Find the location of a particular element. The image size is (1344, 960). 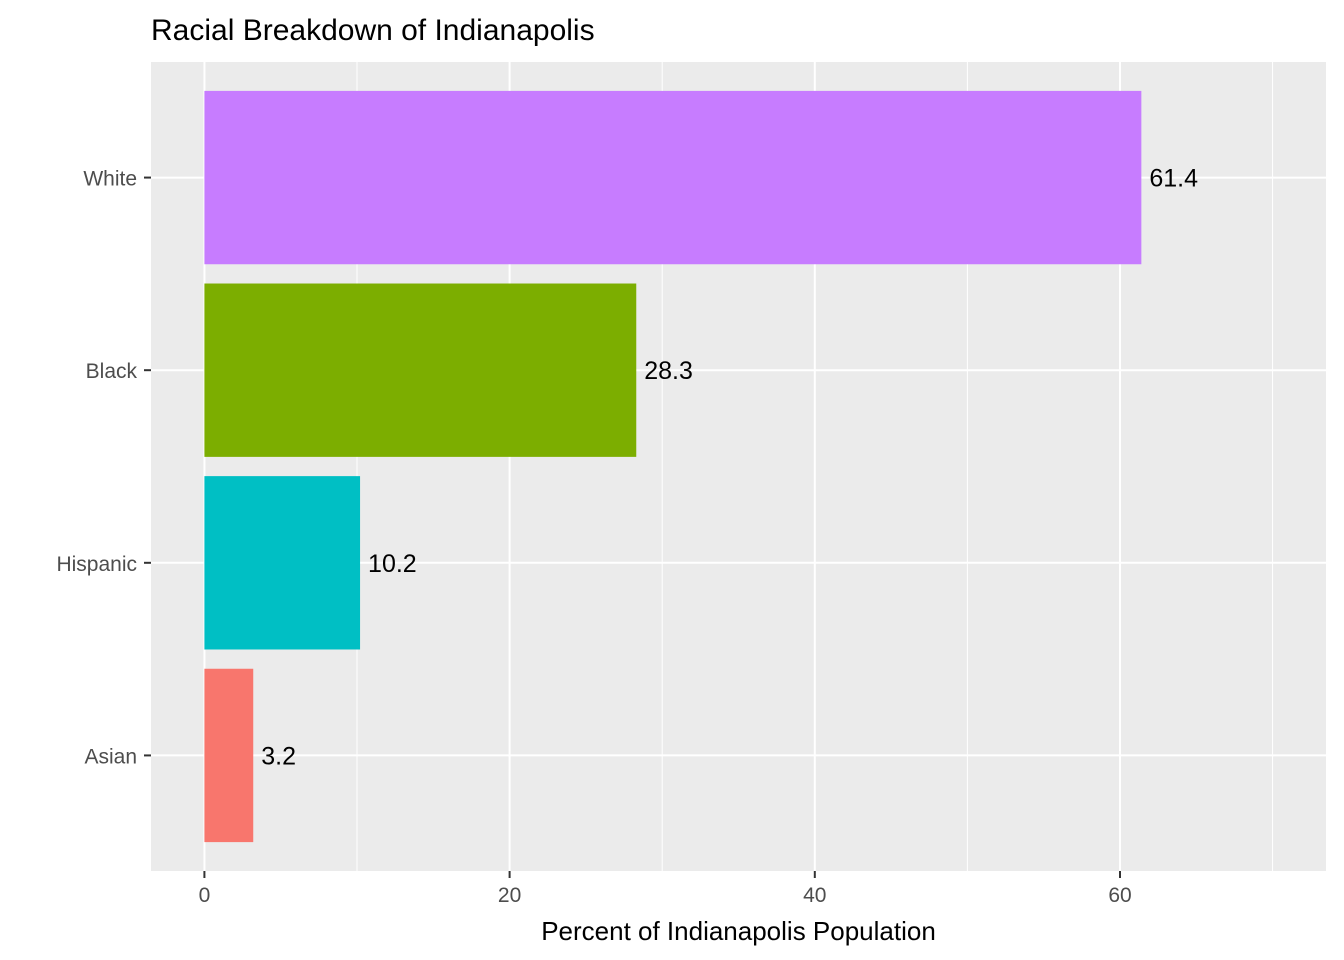

x-tick-label: 0 is located at coordinates (205, 895).